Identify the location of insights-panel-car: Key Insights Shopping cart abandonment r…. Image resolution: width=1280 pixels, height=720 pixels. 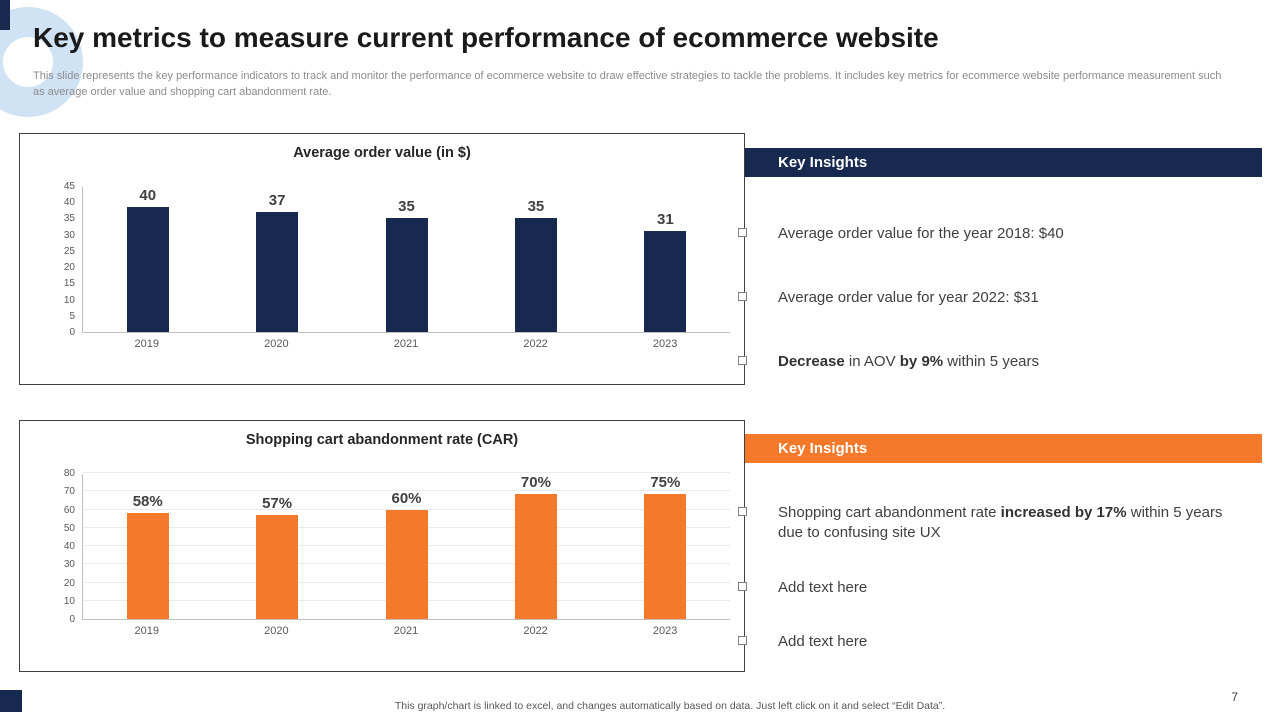
(1000, 542).